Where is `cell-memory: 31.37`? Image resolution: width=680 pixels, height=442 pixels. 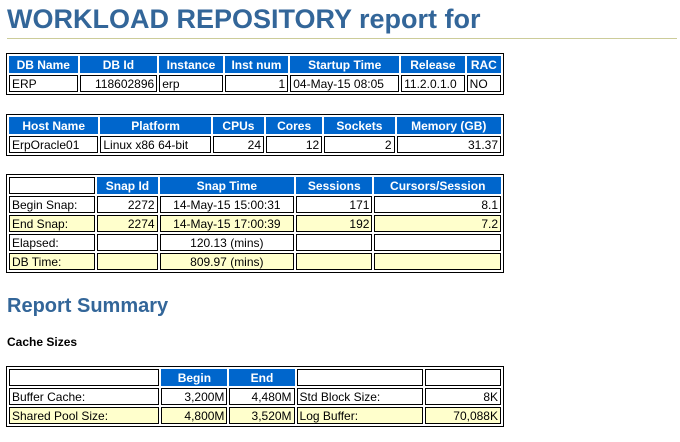 cell-memory: 31.37 is located at coordinates (448, 144).